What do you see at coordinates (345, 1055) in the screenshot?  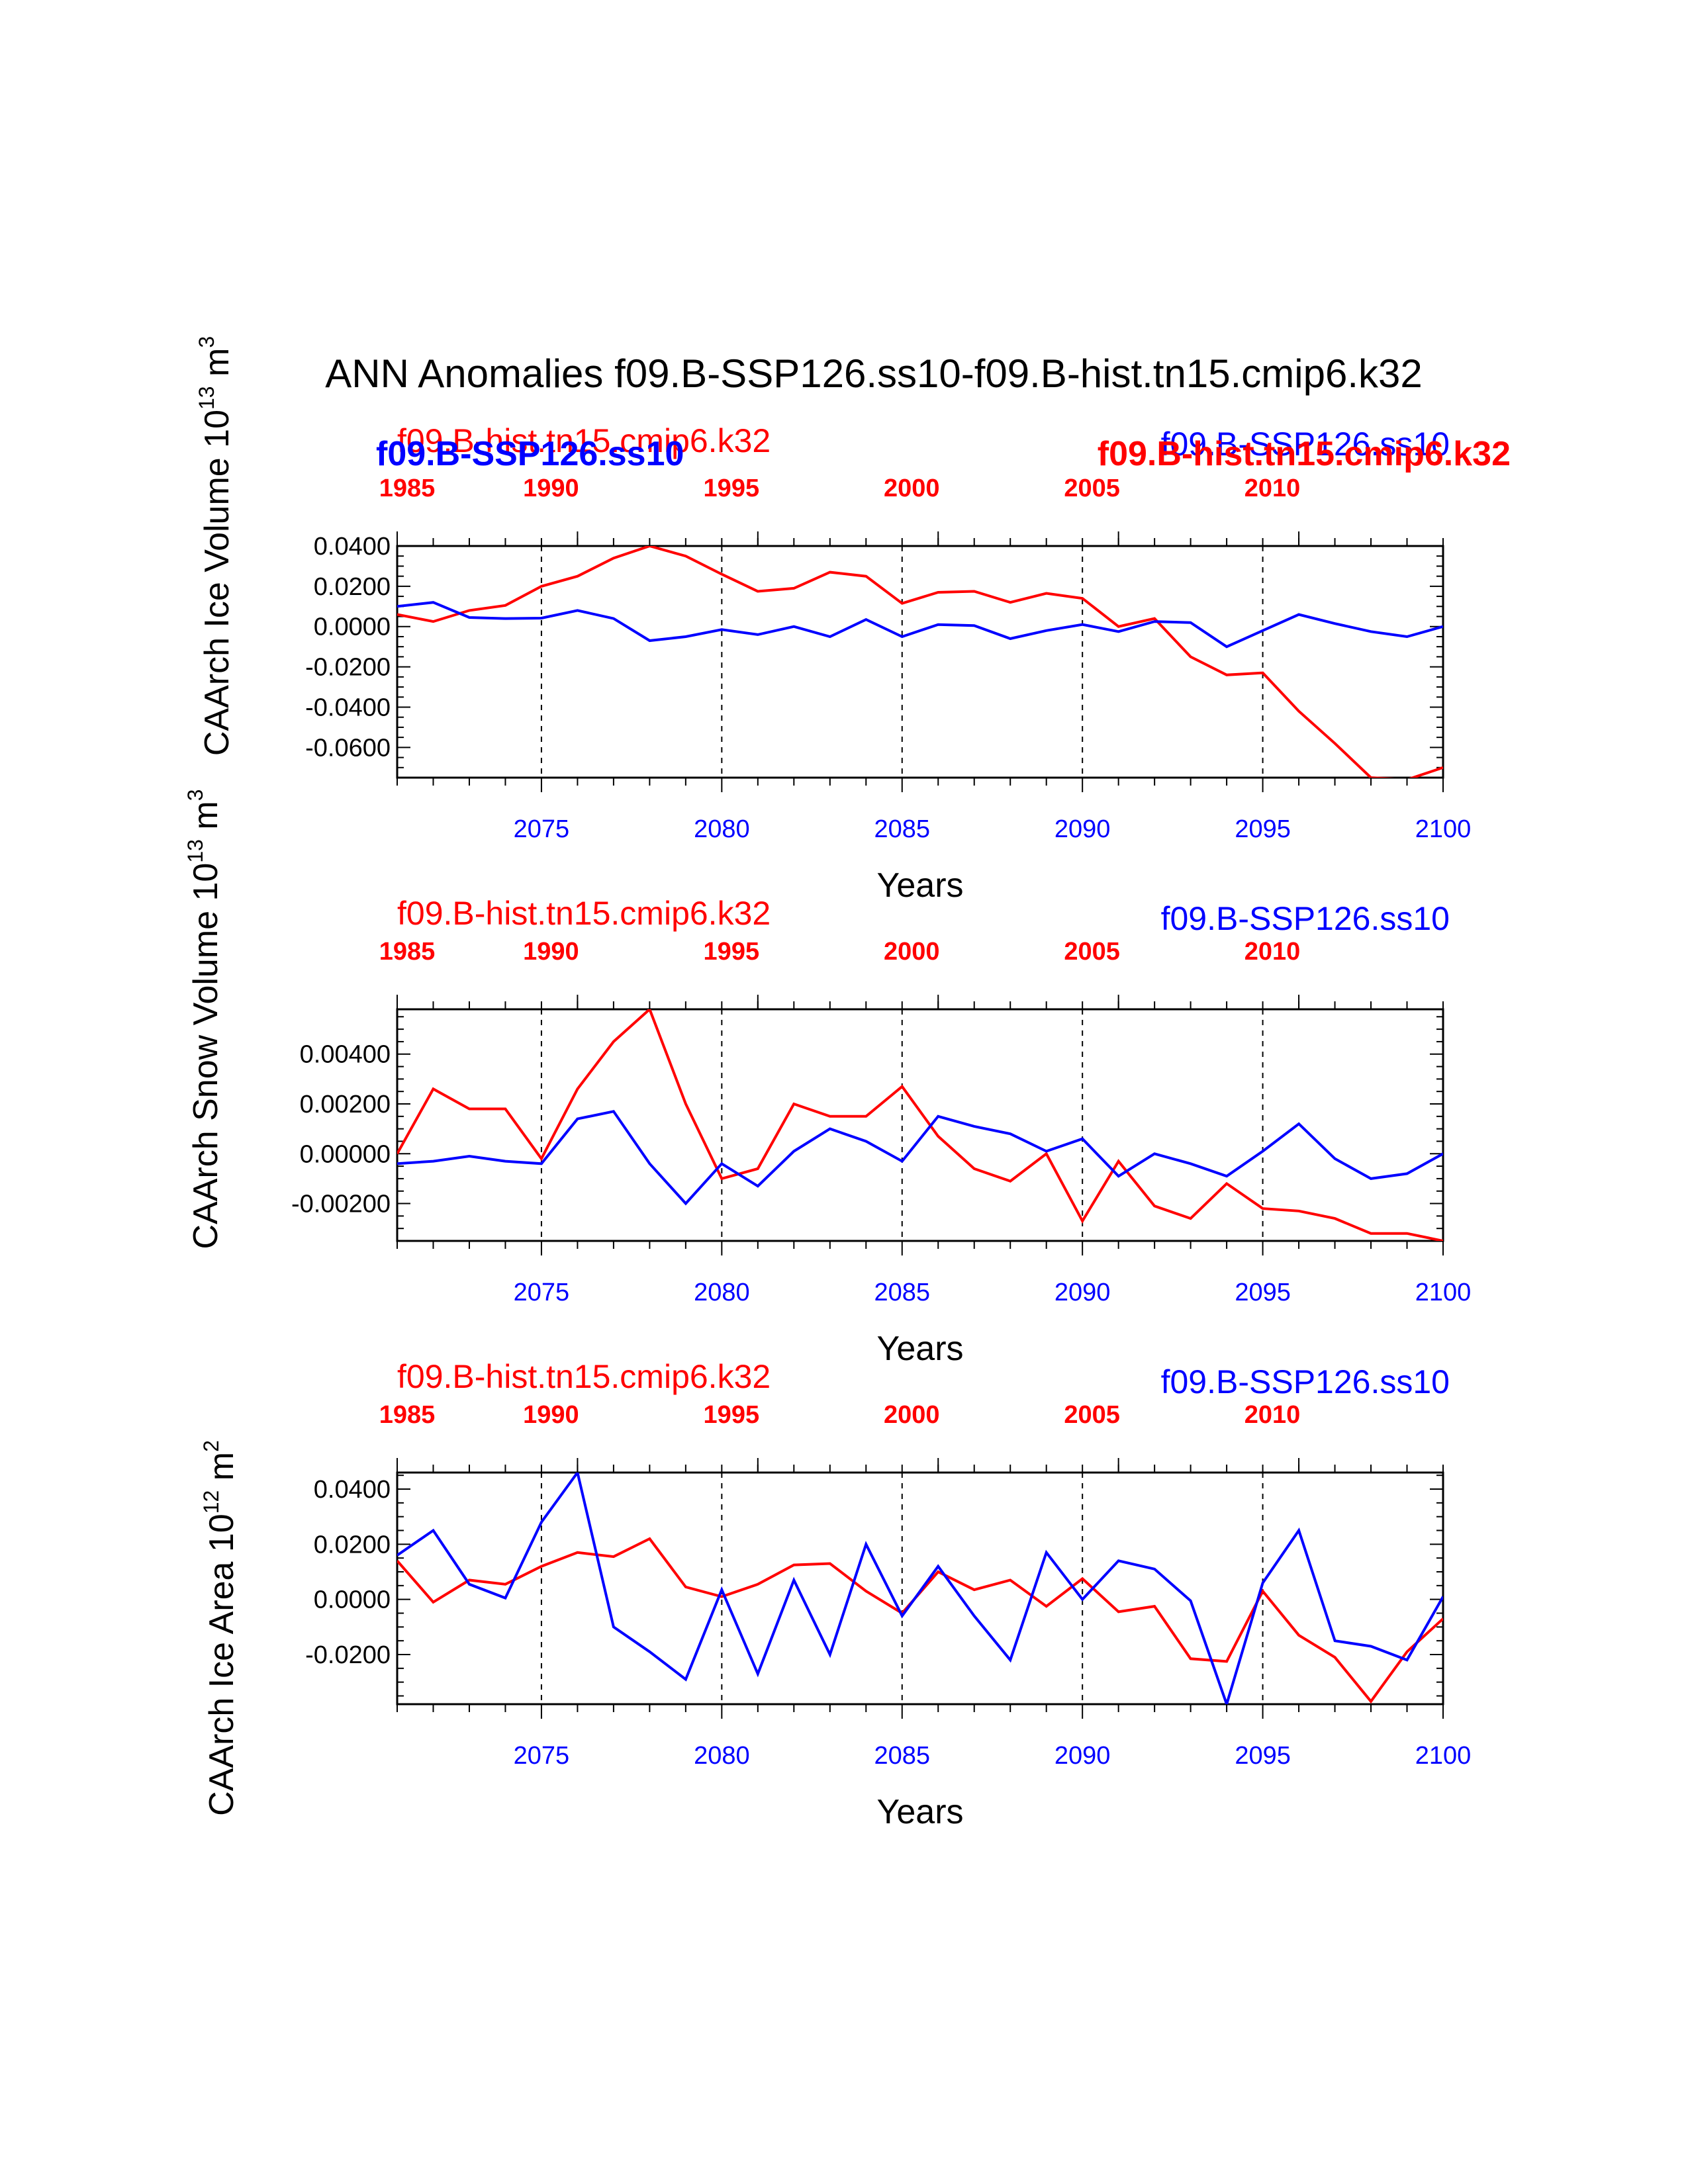 I see `y-tick-label: 0.00400` at bounding box center [345, 1055].